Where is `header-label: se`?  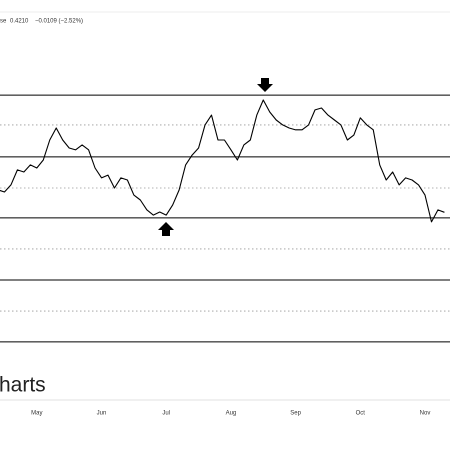 header-label: se is located at coordinates (3, 22).